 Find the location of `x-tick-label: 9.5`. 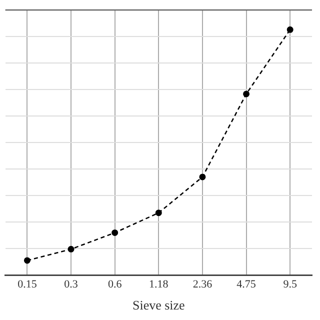

x-tick-label: 9.5 is located at coordinates (290, 284).